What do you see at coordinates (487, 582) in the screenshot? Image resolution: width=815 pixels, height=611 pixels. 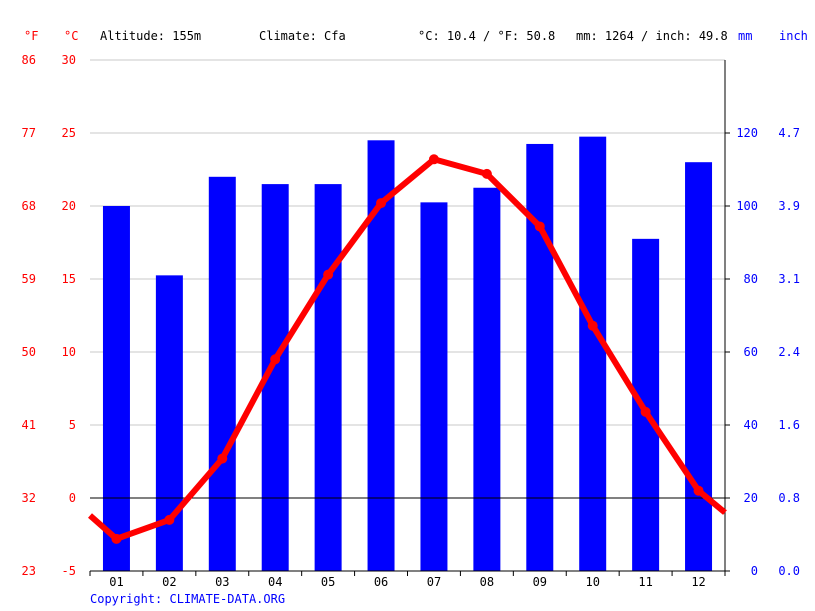 I see `tick-label-month: 08` at bounding box center [487, 582].